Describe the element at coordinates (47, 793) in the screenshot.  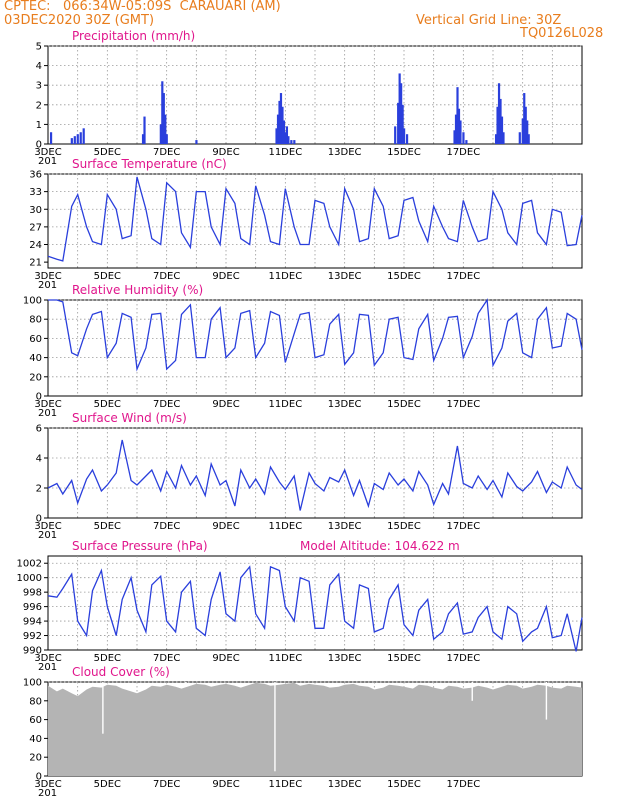
I see `cloud-year-stub: 201` at that location.